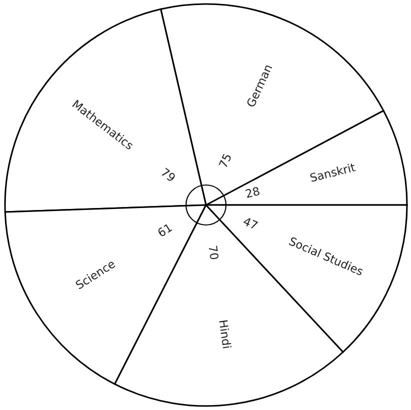  Describe the element at coordinates (168, 175) in the screenshot. I see `data-label: 79` at that location.